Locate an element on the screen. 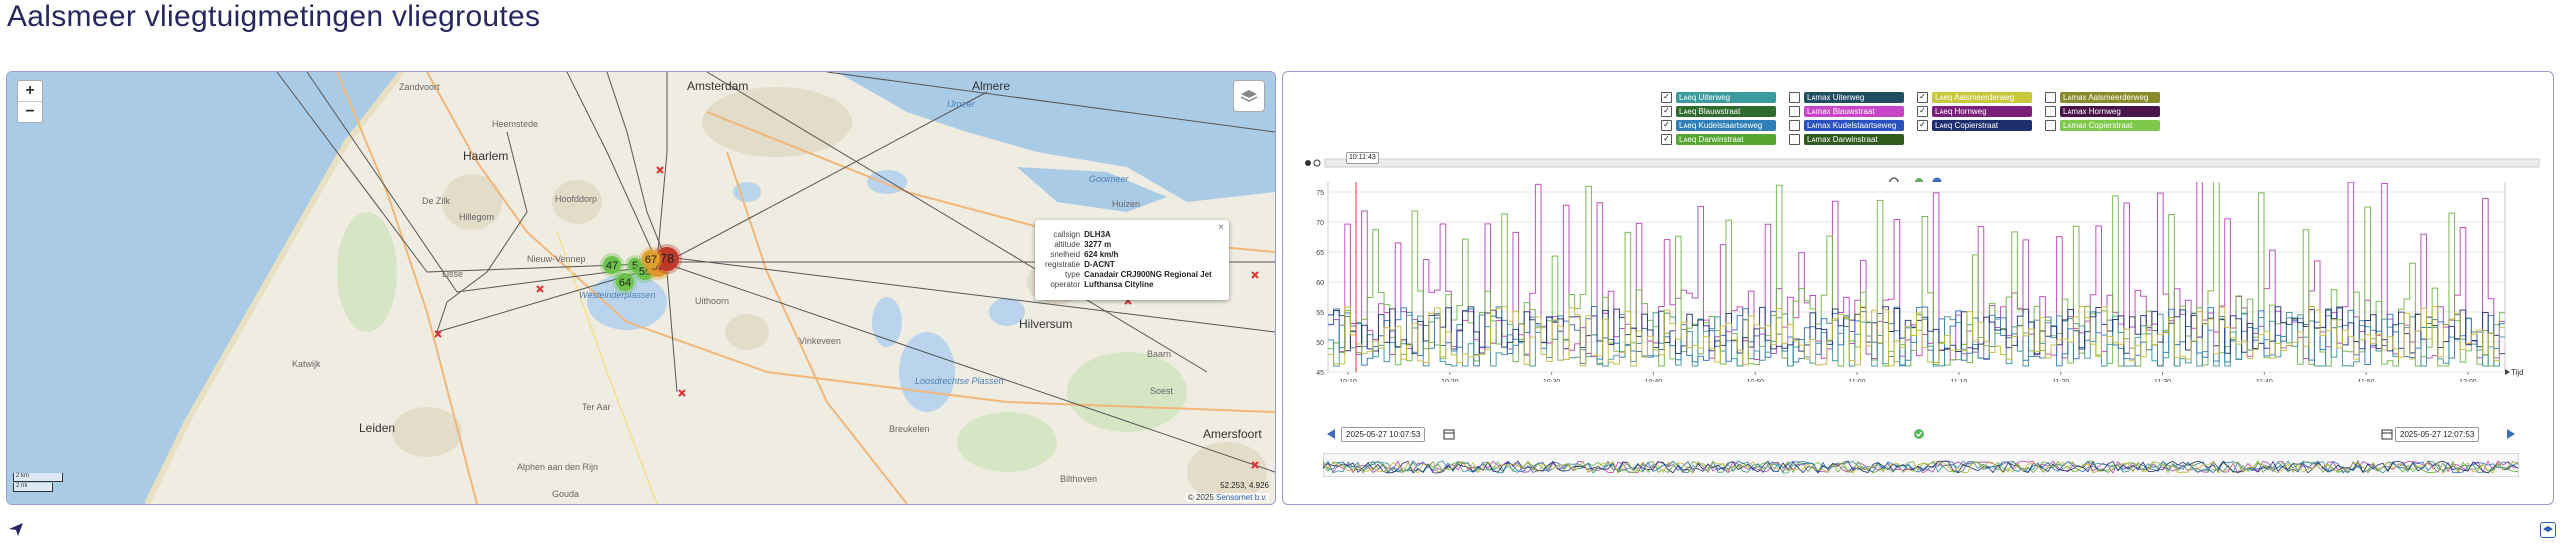 The width and height of the screenshot is (2560, 558). legend-item: Lᴀmax Blauwstraat is located at coordinates (1846, 111).